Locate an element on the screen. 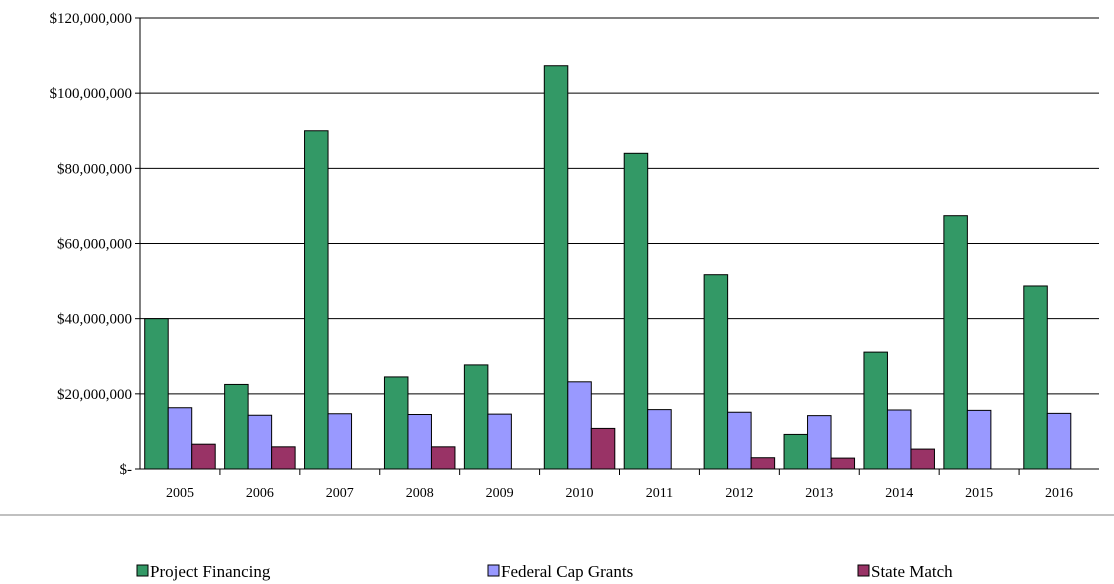  x-tick-label: 2008 is located at coordinates (420, 493).